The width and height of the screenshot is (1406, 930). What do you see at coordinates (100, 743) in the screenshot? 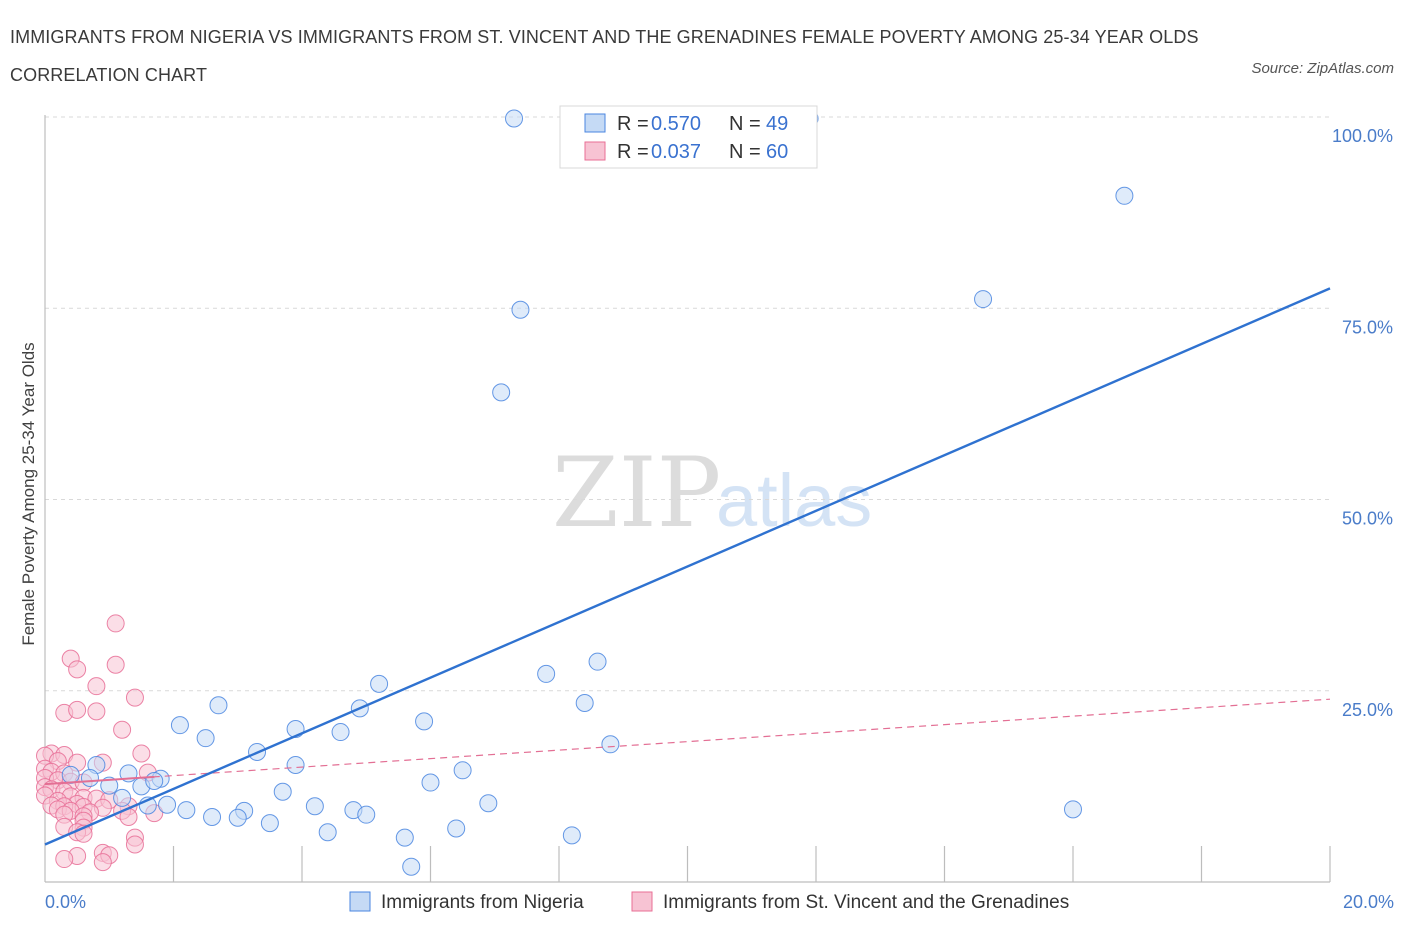
I see `series-stvincent-points` at bounding box center [100, 743].